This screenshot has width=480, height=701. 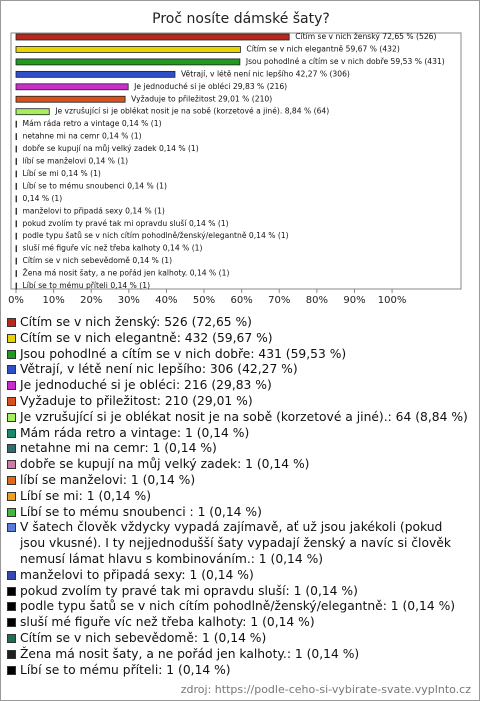 What do you see at coordinates (118, 448) in the screenshot?
I see `legend-label: netahne mi na cemr: 1 (0,14 %)` at bounding box center [118, 448].